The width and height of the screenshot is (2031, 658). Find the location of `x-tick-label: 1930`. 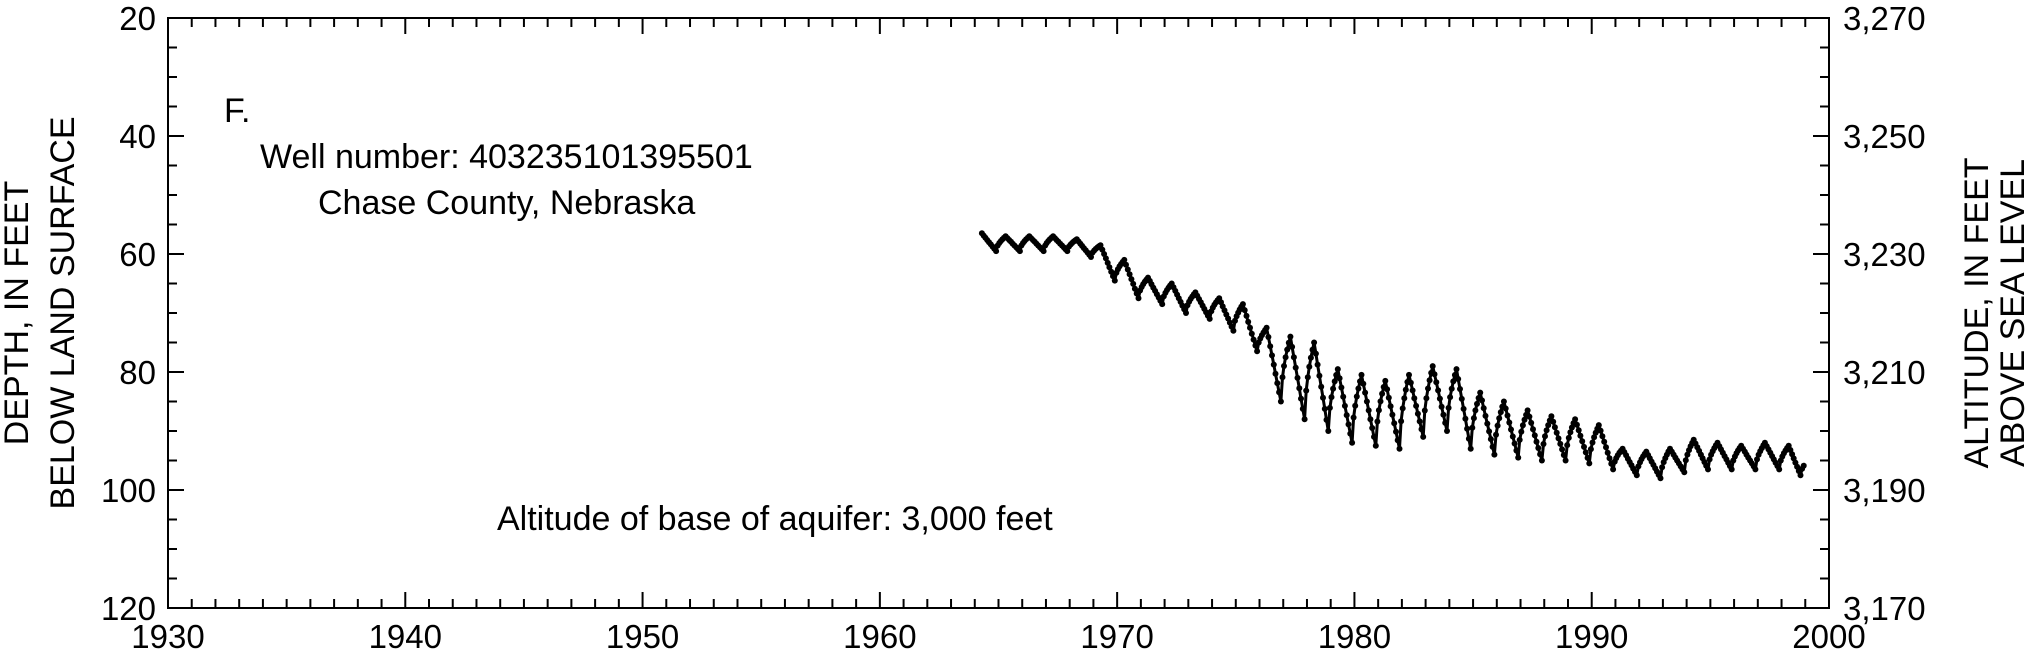

x-tick-label: 1930 is located at coordinates (167, 636).